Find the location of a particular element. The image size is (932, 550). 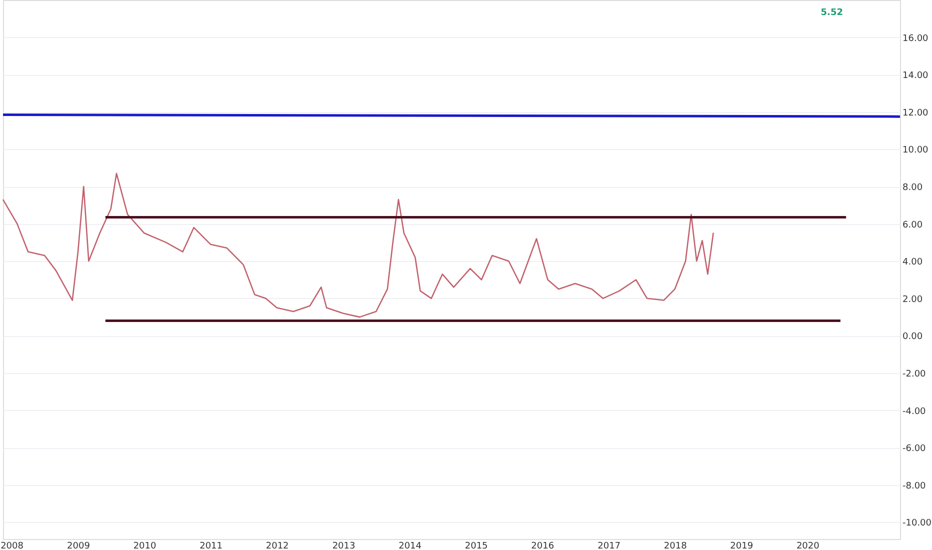

annotation: 5.52 is located at coordinates (831, 13).